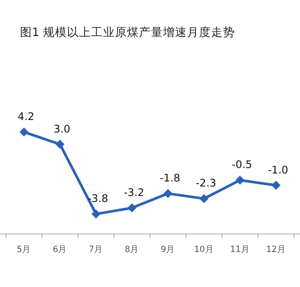  Describe the element at coordinates (276, 250) in the screenshot. I see `x-tick-label: 12月` at that location.